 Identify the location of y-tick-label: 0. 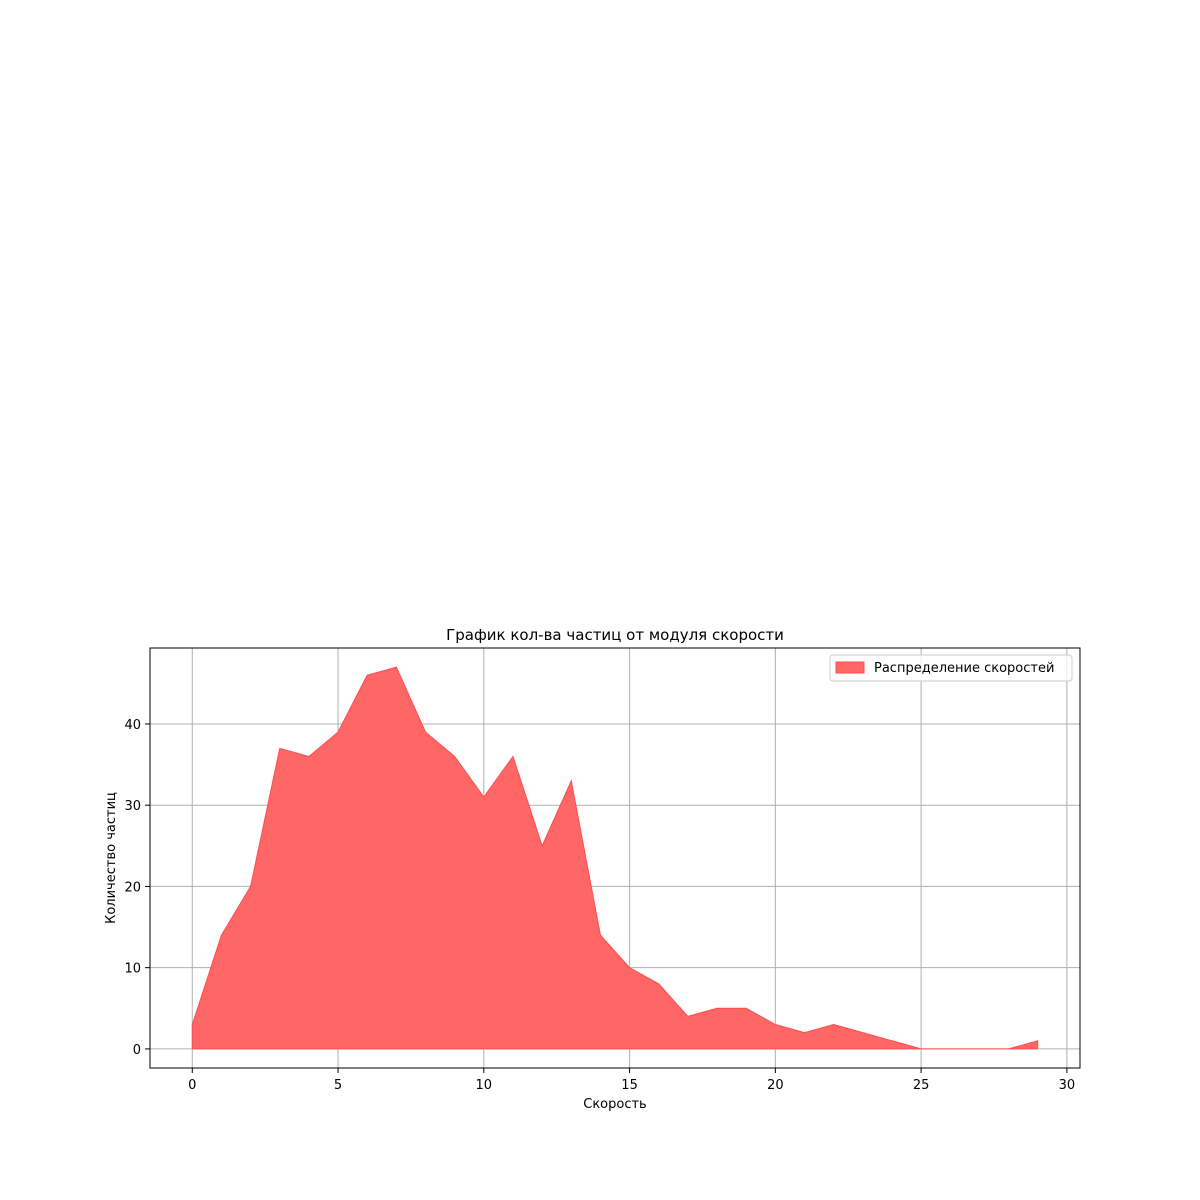
(137, 1050).